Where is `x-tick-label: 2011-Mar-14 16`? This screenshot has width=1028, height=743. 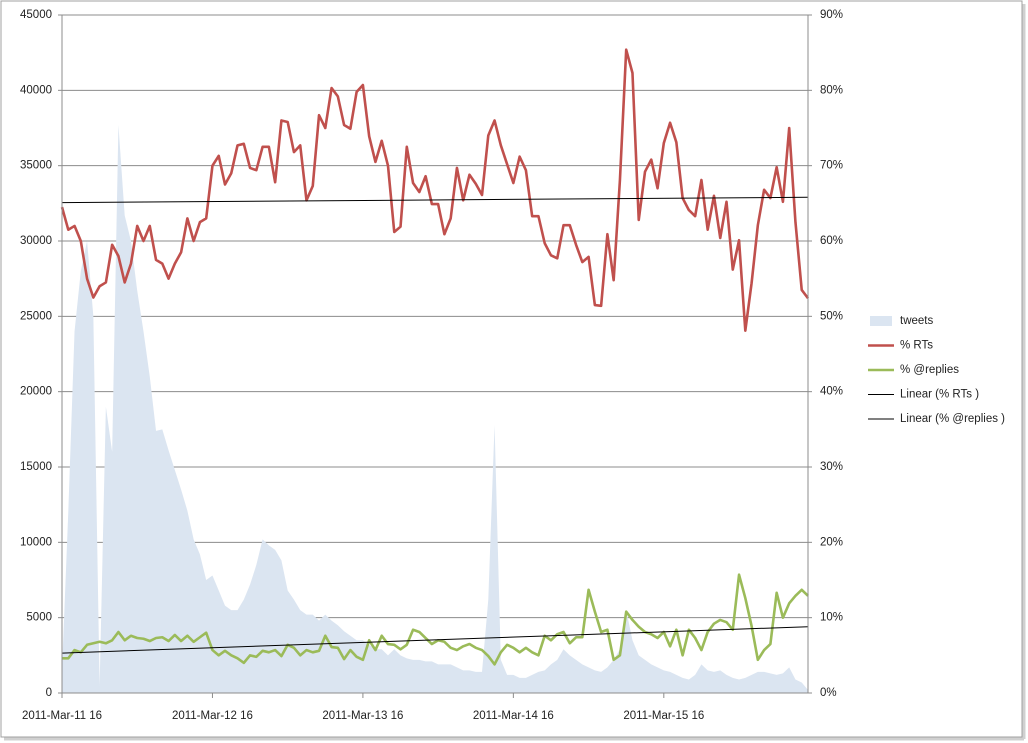
x-tick-label: 2011-Mar-14 16 is located at coordinates (513, 716).